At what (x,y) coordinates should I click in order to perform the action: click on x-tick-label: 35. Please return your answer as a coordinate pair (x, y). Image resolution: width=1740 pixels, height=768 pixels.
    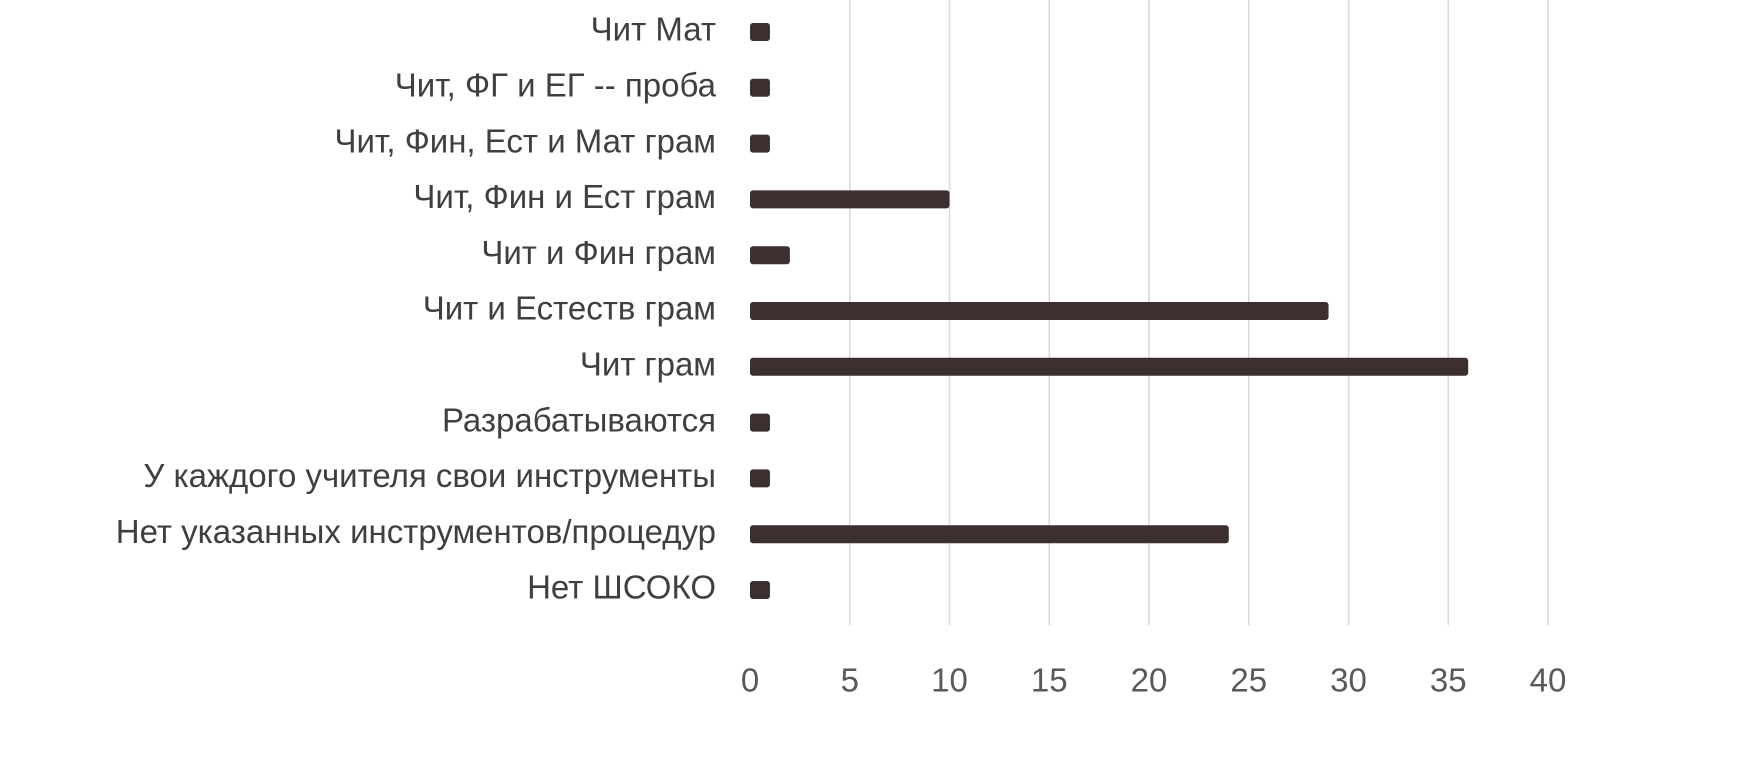
    Looking at the image, I should click on (1448, 680).